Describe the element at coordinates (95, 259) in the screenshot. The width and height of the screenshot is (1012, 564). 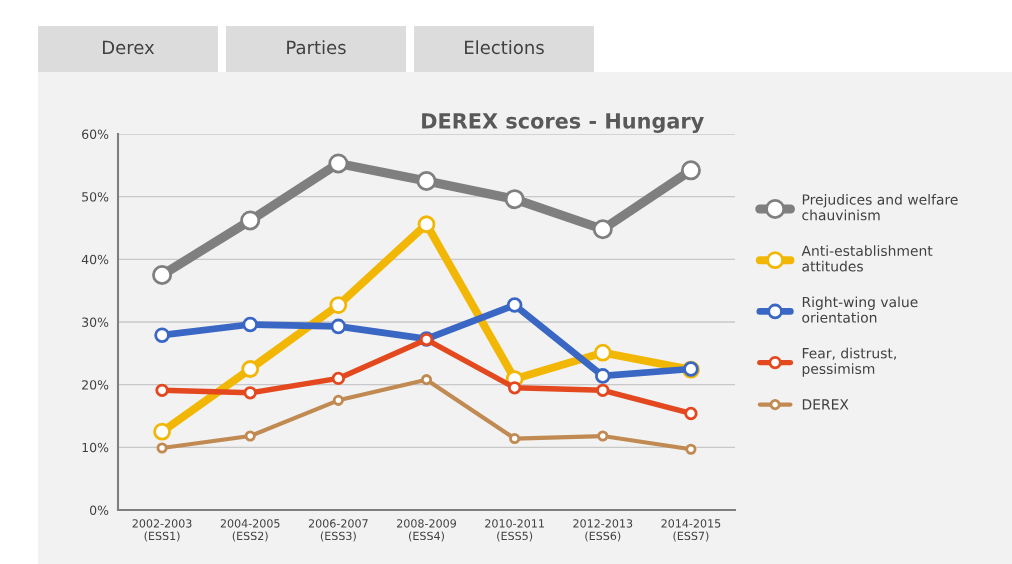
I see `y-tick-label: 40%` at that location.